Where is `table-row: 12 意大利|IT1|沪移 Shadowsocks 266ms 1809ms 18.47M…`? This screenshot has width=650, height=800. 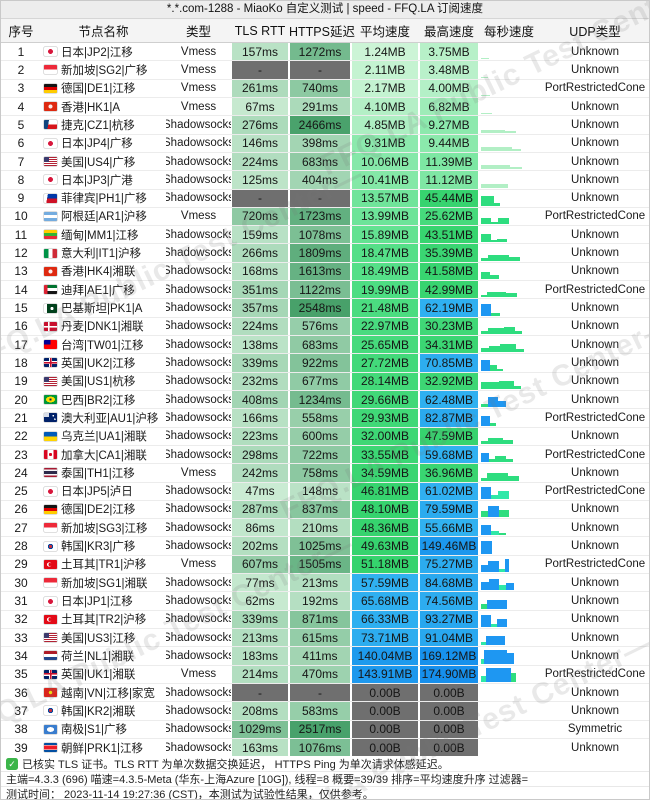 table-row: 12 意大利|IT1|沪移 Shadowsocks 266ms 1809ms 18.47M… is located at coordinates (325, 253).